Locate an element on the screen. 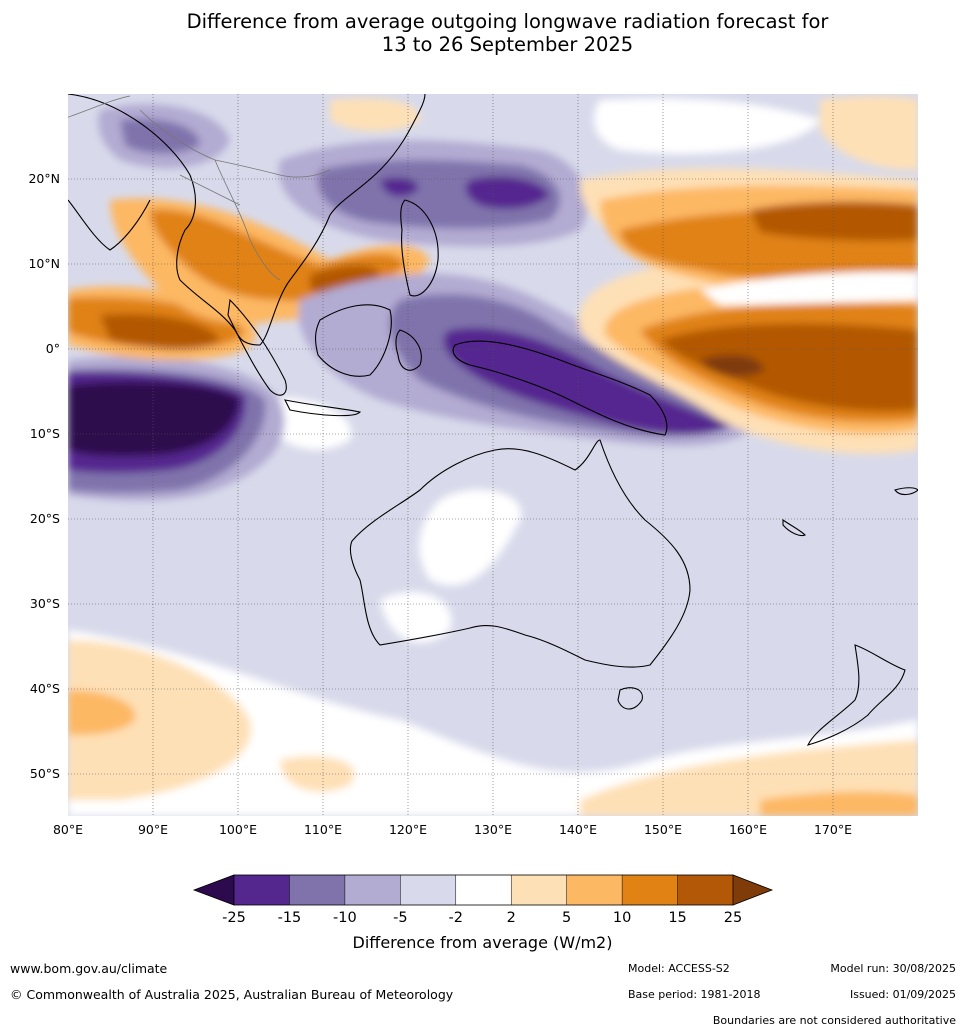 The height and width of the screenshot is (1035, 965). lon-label: 140°E is located at coordinates (578, 829).